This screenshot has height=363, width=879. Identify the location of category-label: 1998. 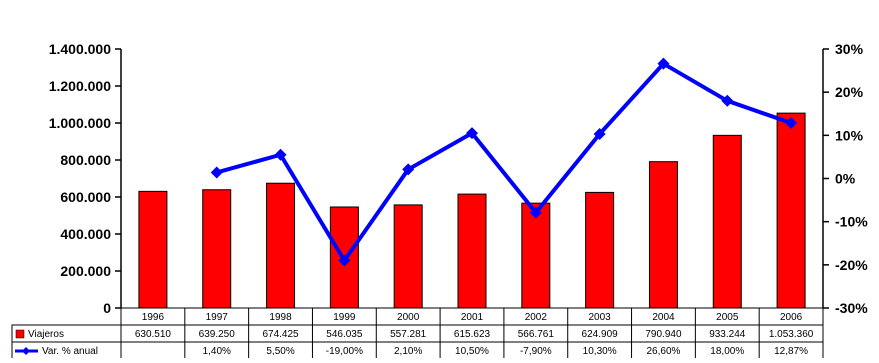
(280, 317).